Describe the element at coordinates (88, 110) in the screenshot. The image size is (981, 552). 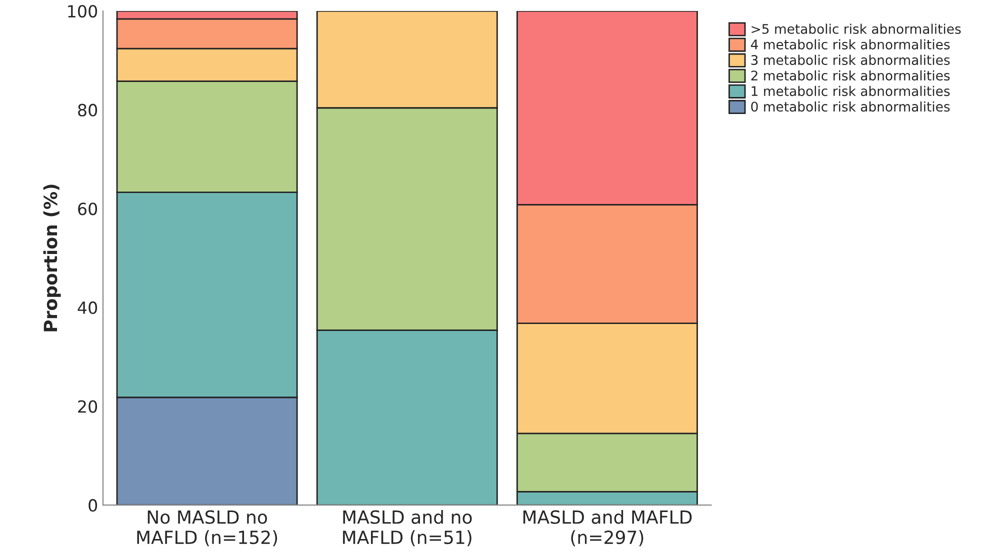
I see `y-tick-label: 80` at that location.